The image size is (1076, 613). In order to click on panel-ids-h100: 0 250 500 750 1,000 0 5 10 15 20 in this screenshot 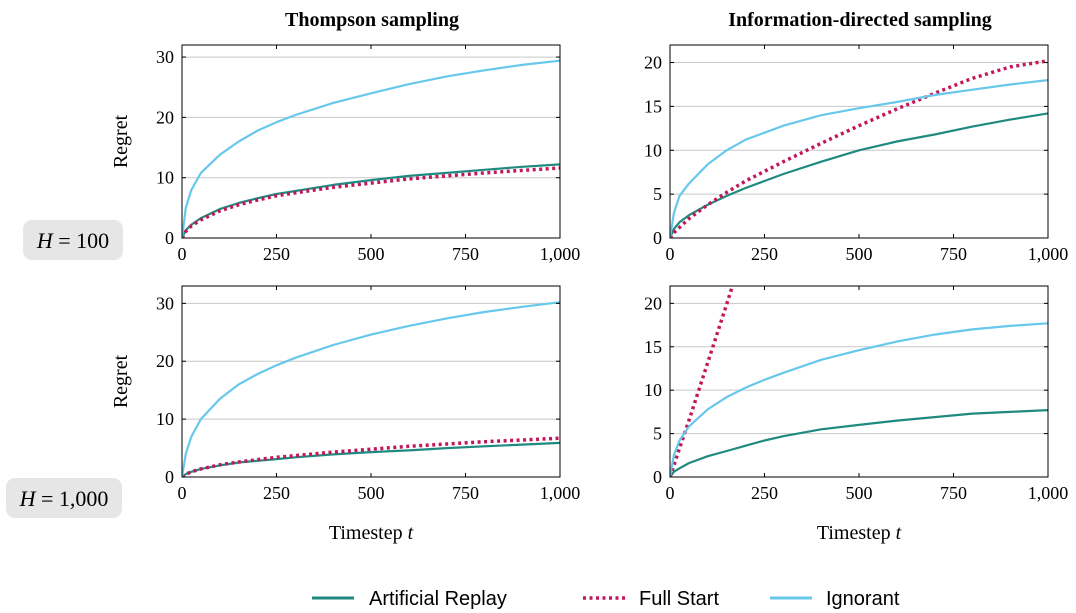, I will do `click(856, 154)`.